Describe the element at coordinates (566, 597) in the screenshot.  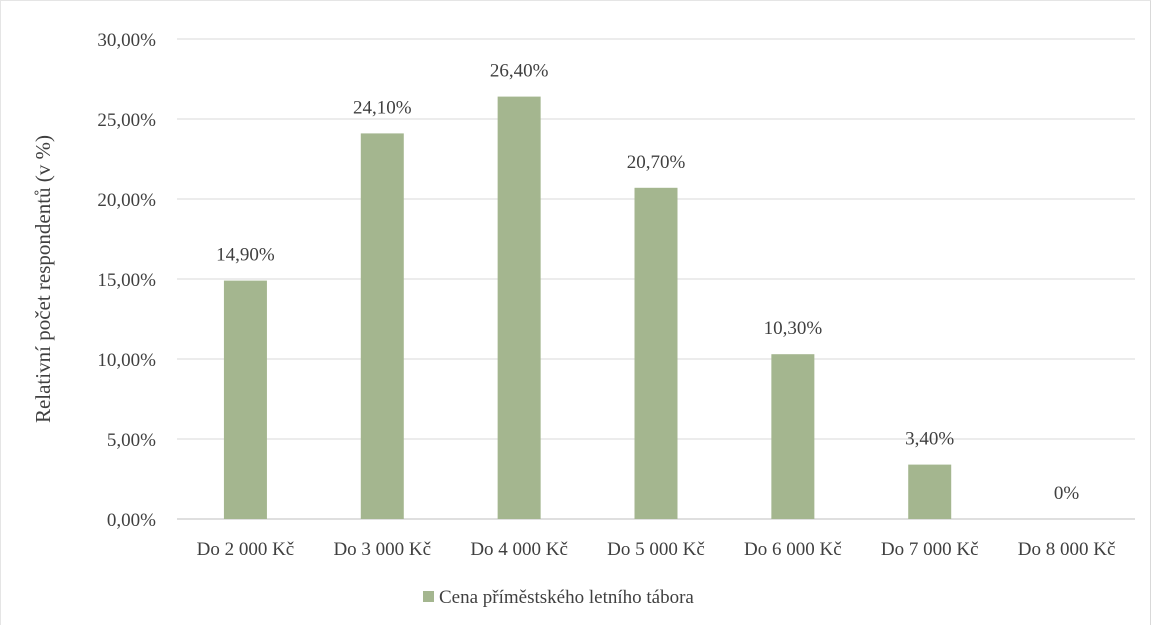
I see `legend-label: Cena příměstského letního tábora` at that location.